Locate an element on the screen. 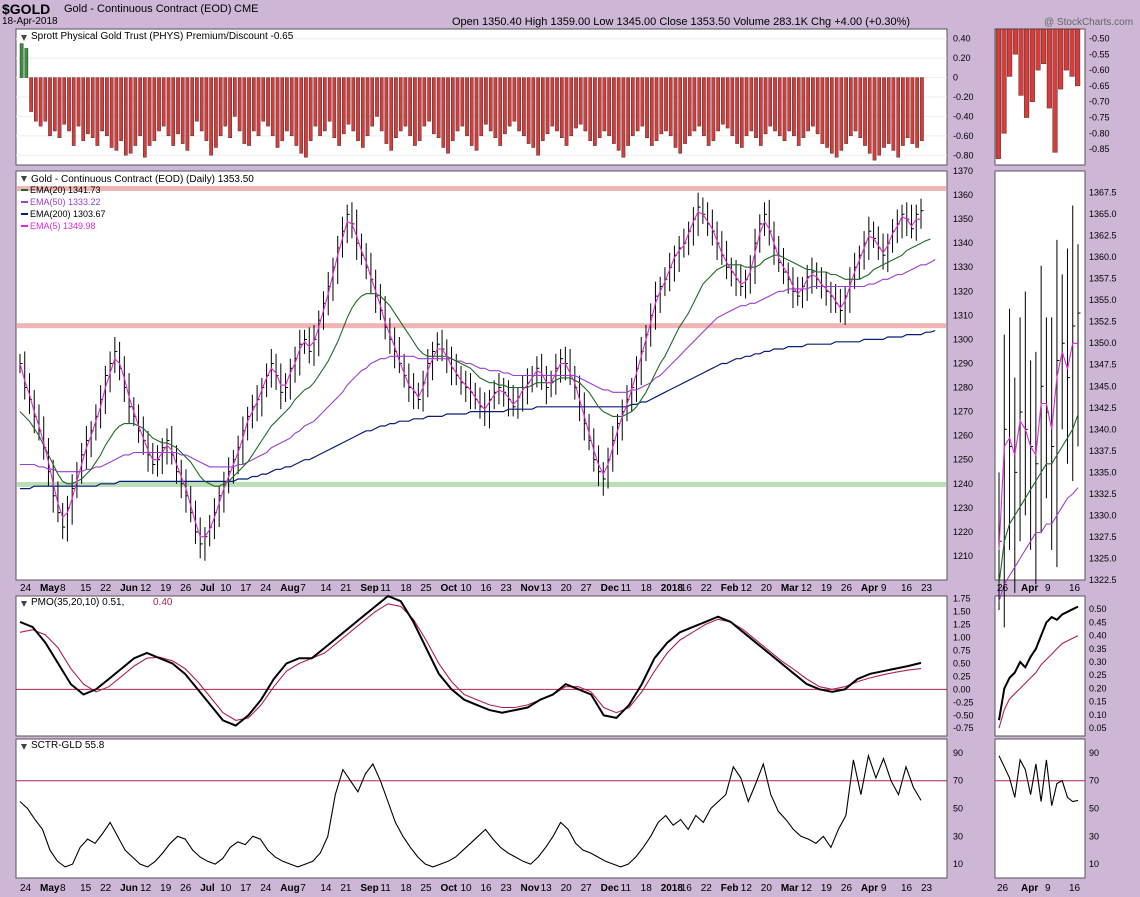  collapse-icon is located at coordinates (24, 604).